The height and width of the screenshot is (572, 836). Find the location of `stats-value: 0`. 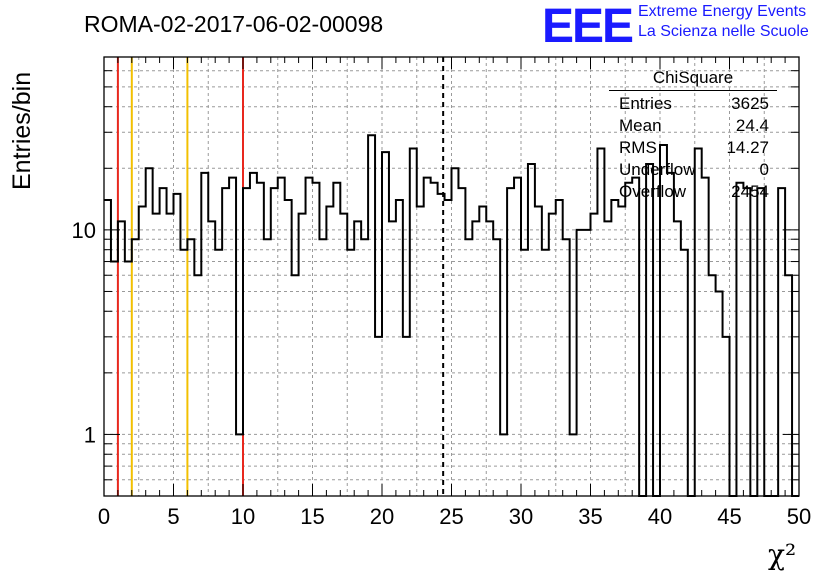

stats-value: 0 is located at coordinates (764, 169).